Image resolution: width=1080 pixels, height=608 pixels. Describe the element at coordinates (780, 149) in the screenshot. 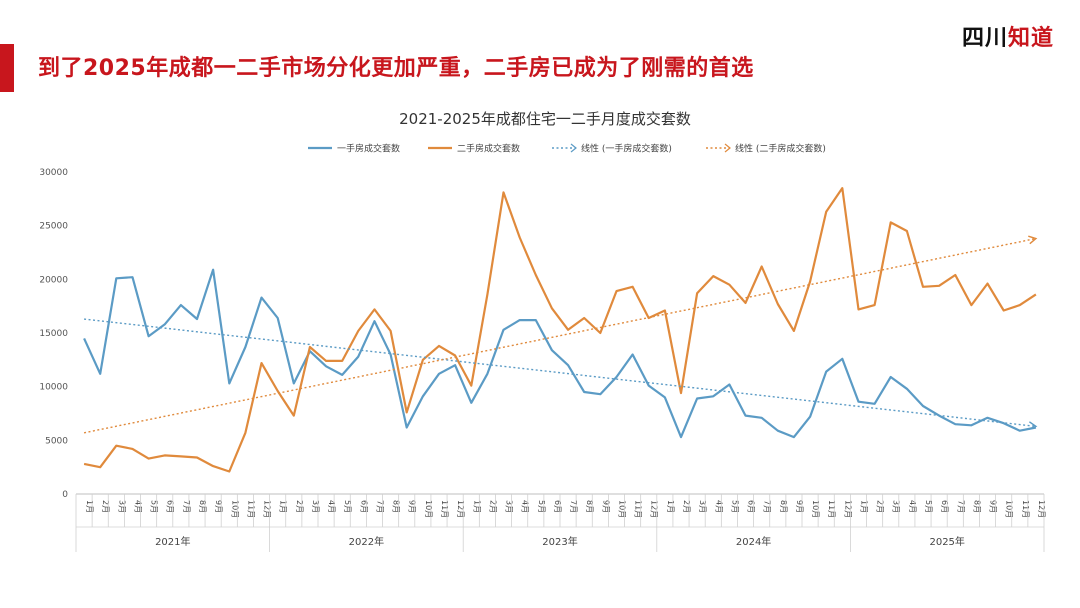

I see `legend-label: 线性 (二手房成交套数)` at that location.